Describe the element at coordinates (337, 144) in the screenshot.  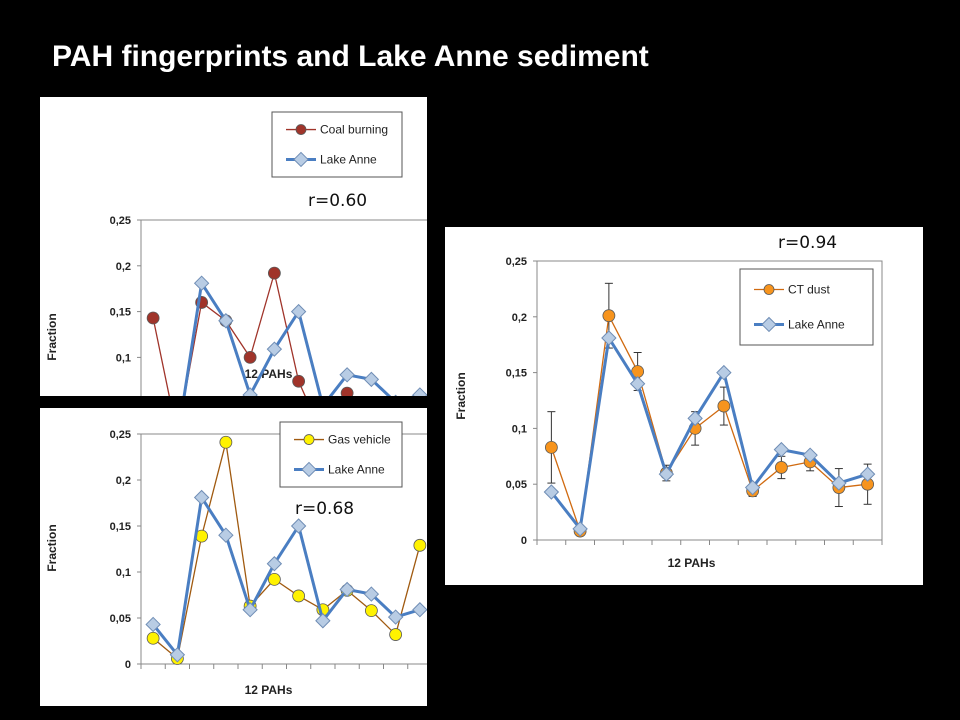
I see `legend: Coal burning Lake Anne` at that location.